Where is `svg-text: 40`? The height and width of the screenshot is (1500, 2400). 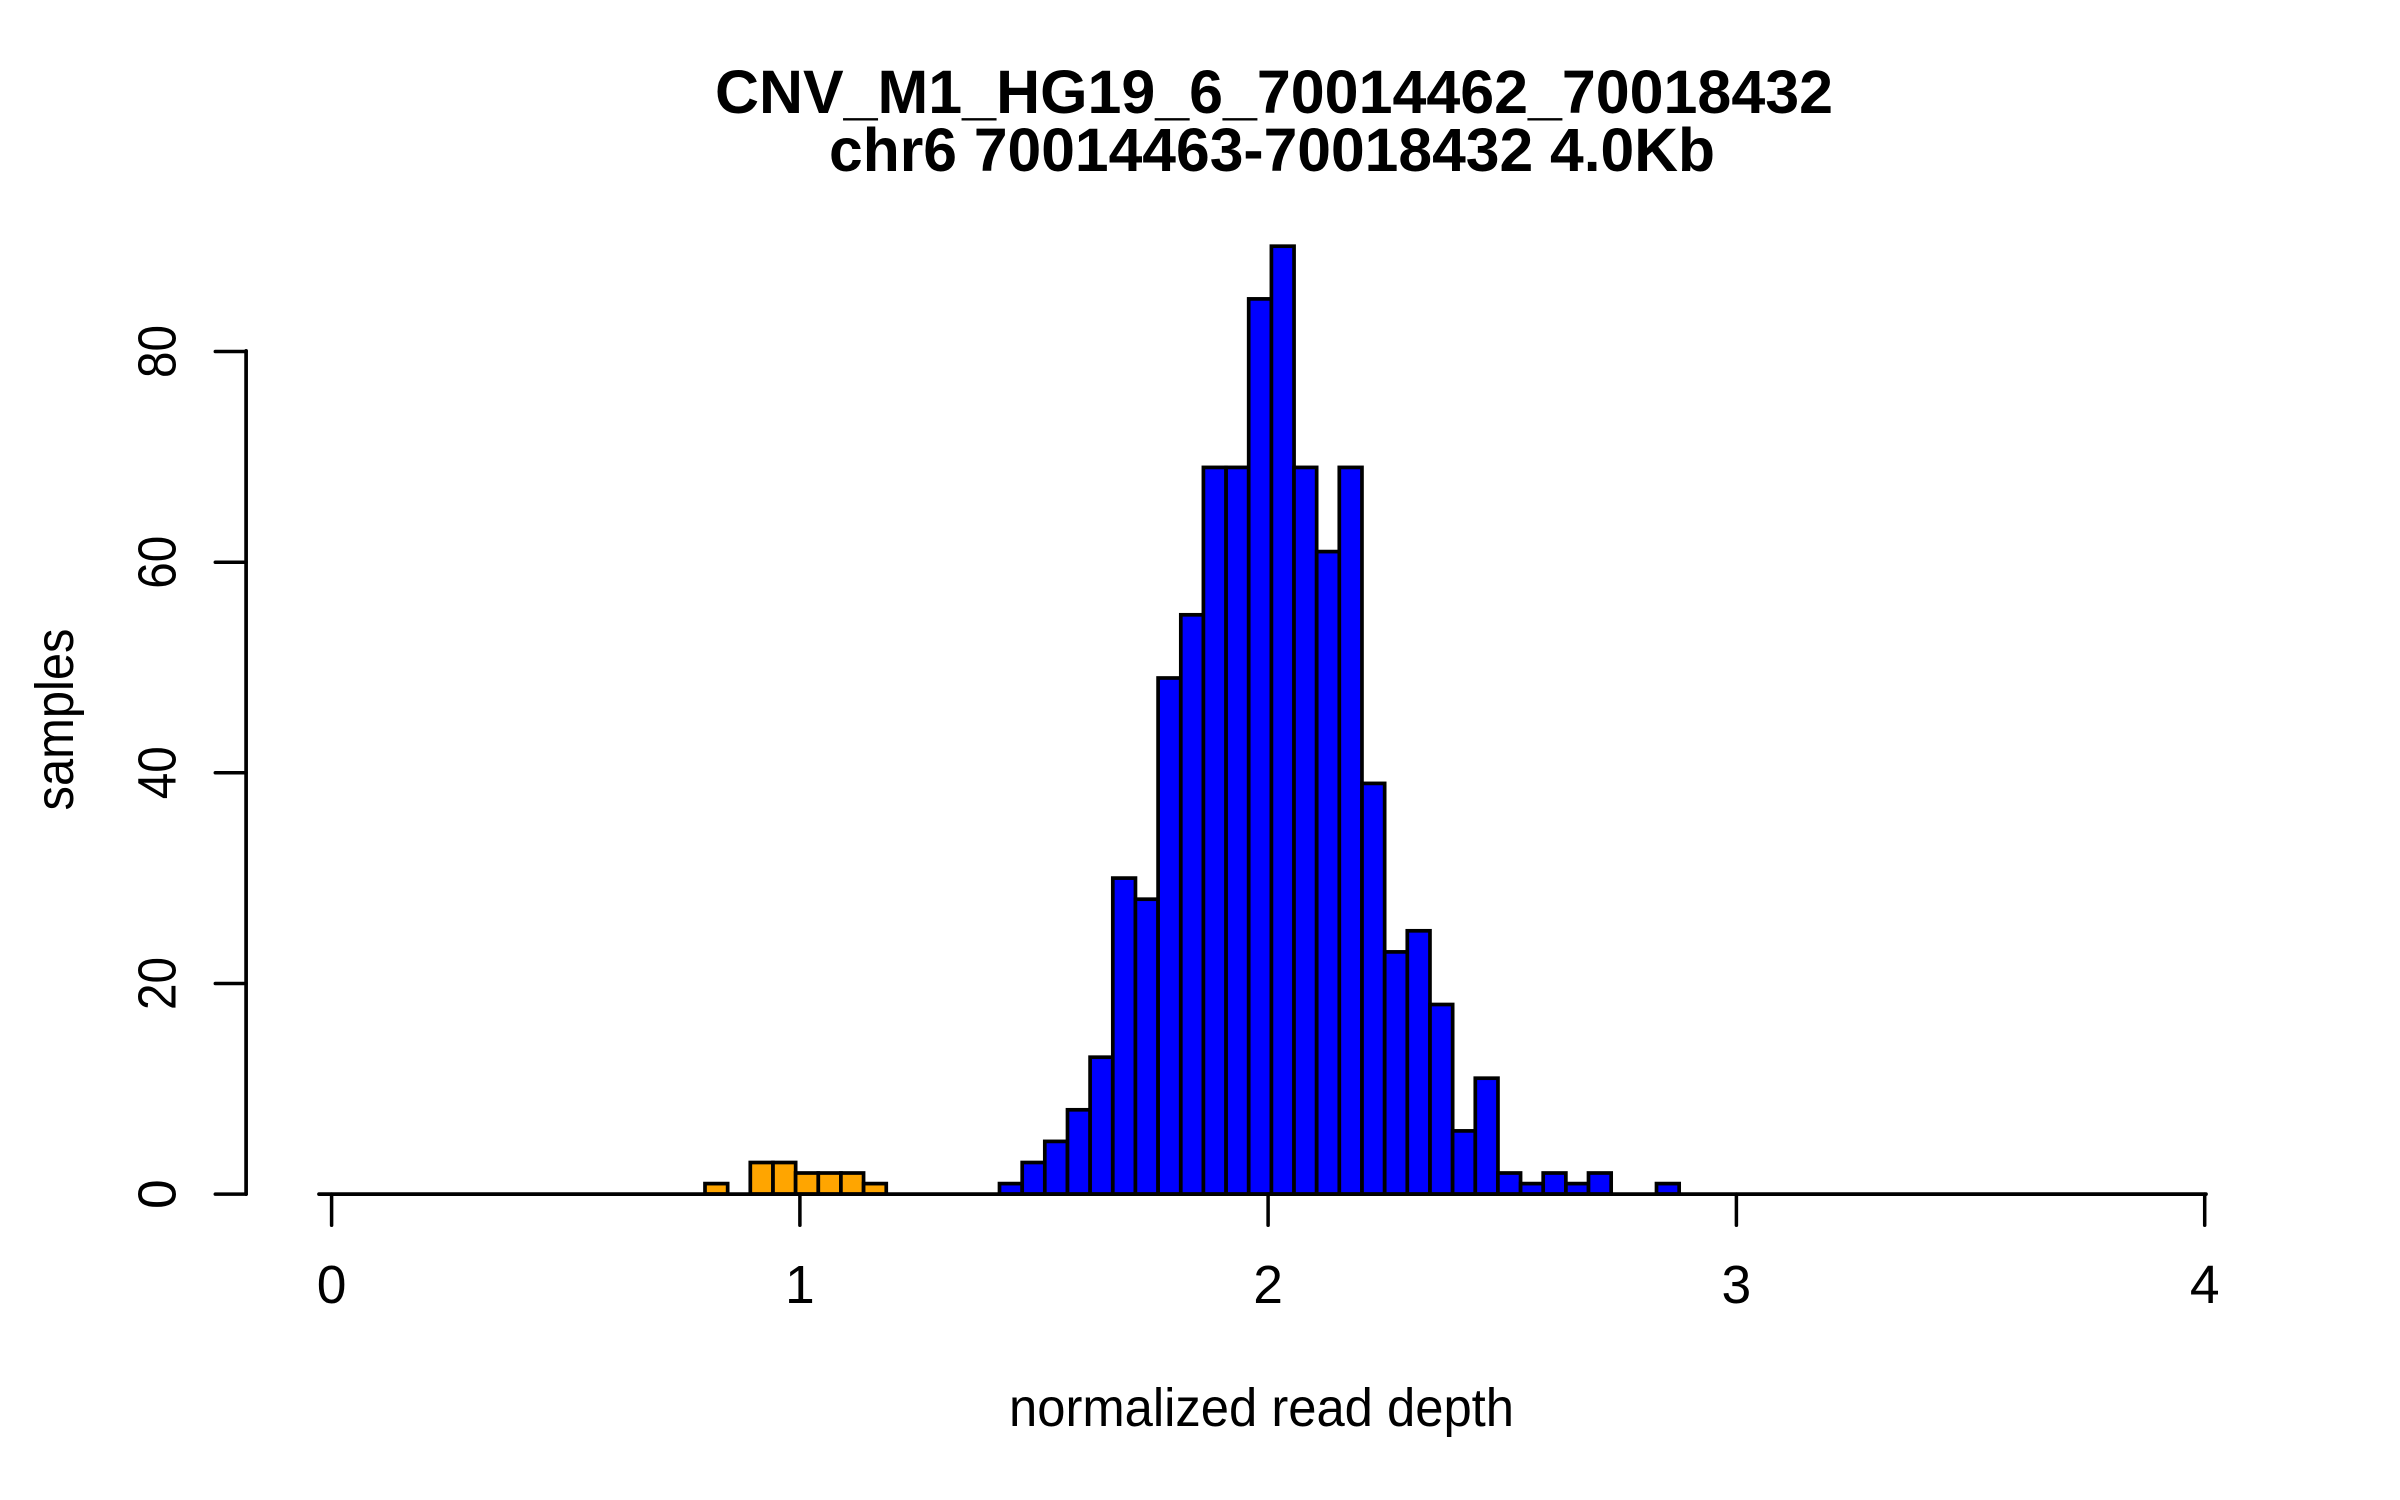
svg-text: 40 is located at coordinates (158, 772).